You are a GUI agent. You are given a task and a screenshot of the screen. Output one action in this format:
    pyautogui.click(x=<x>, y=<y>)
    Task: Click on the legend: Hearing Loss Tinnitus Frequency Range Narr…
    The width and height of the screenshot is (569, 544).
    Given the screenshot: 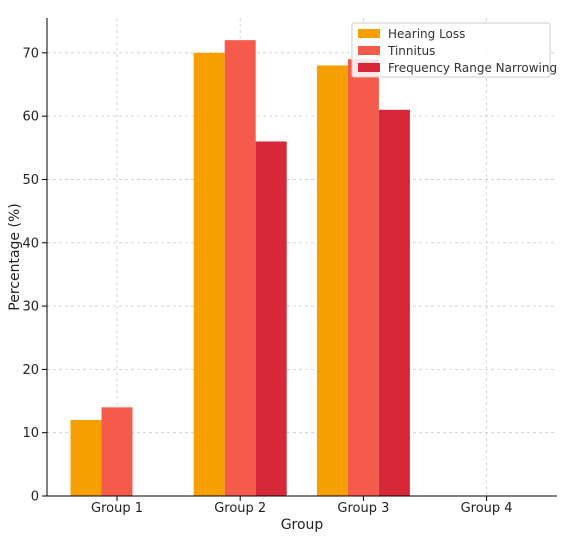 What is the action you would take?
    pyautogui.click(x=454, y=50)
    